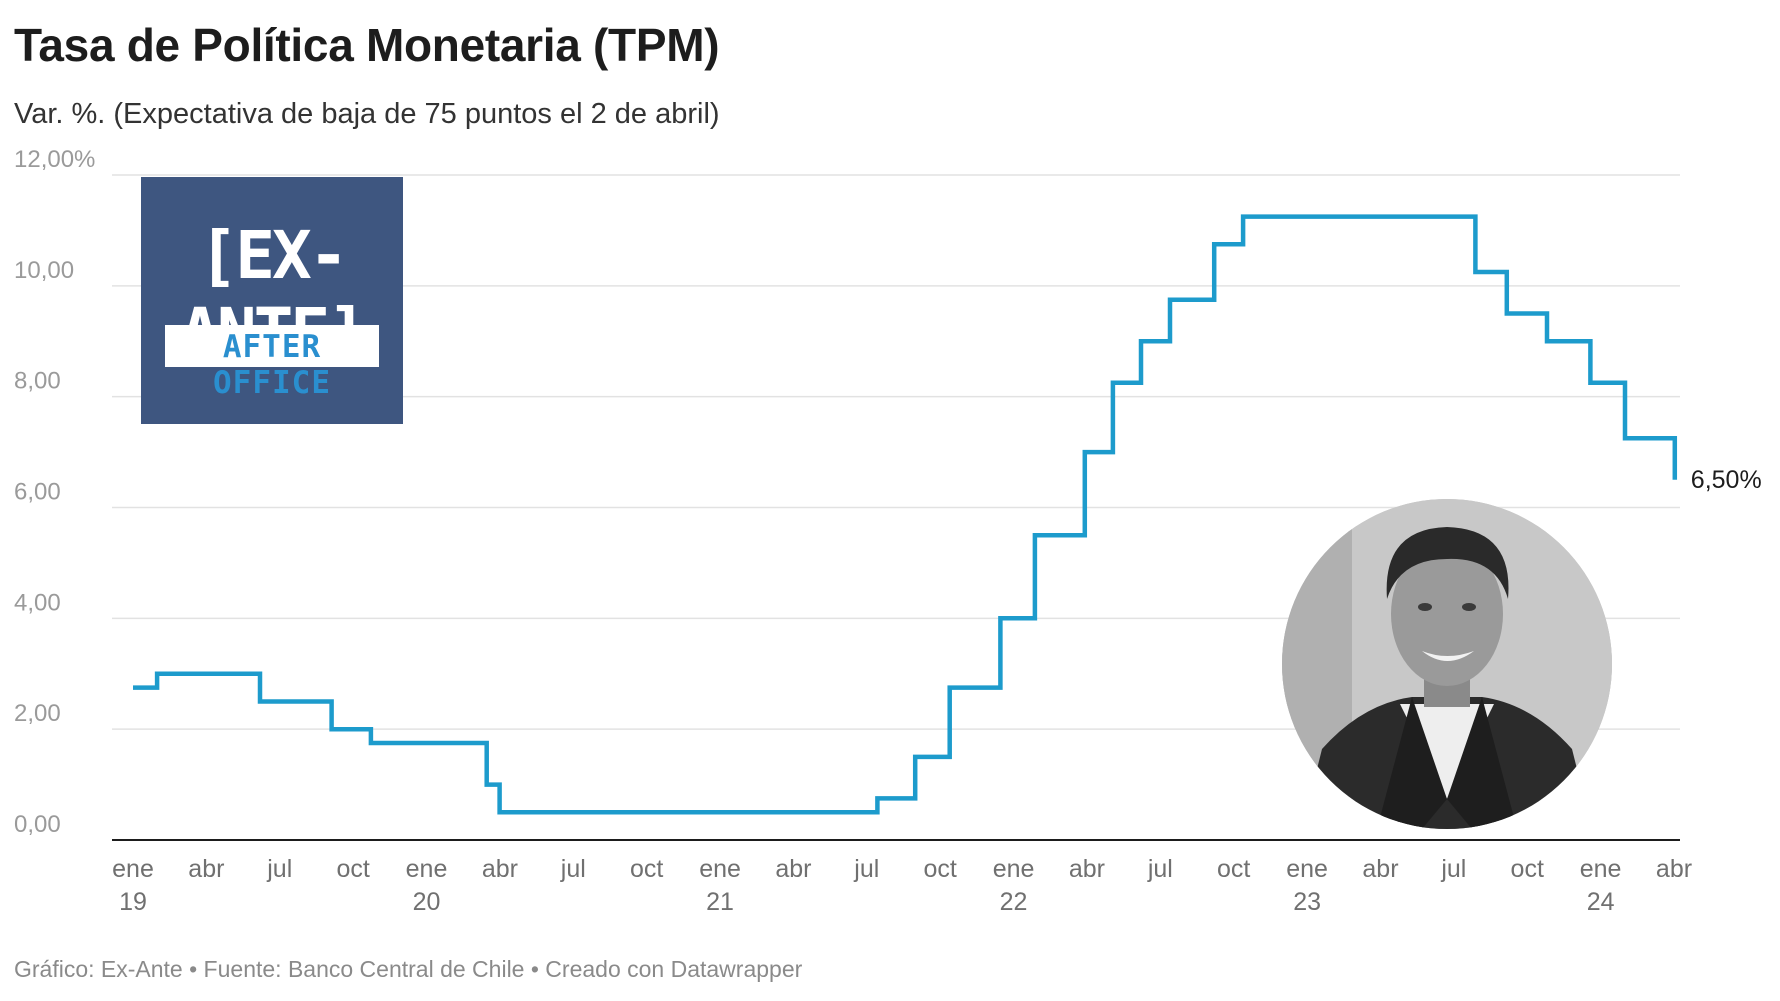 The image size is (1780, 1001). I want to click on x-tick-year: 19, so click(133, 902).